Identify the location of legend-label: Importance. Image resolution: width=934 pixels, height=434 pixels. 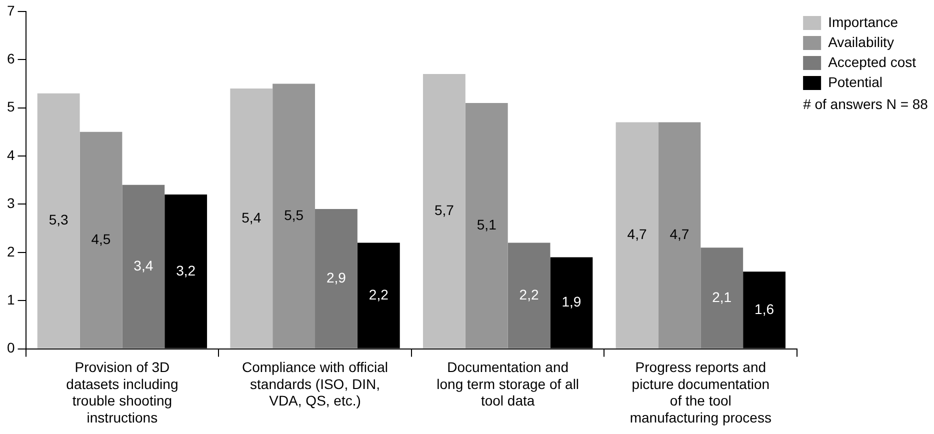
(863, 22).